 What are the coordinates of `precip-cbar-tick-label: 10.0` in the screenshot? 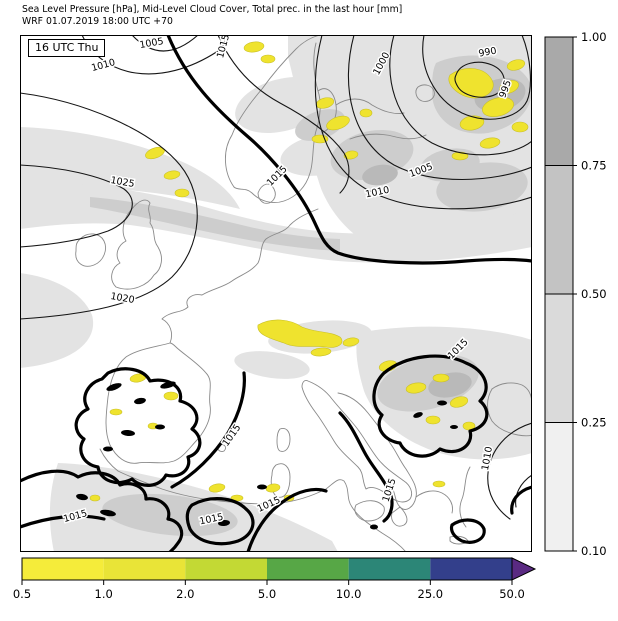 It's located at (349, 594).